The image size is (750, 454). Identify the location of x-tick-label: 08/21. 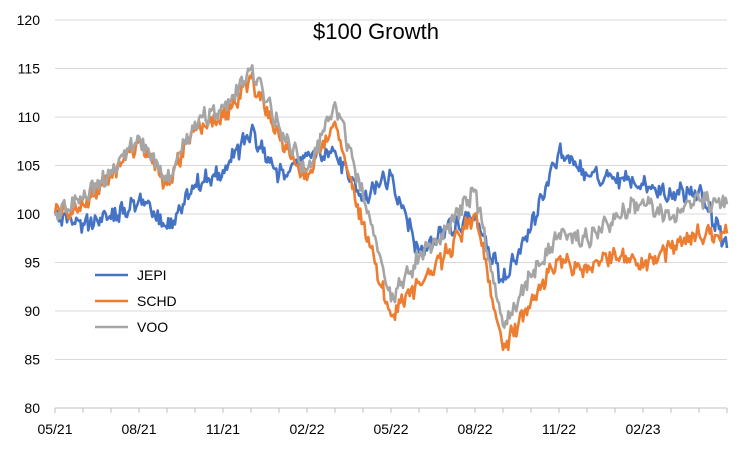
(138, 429).